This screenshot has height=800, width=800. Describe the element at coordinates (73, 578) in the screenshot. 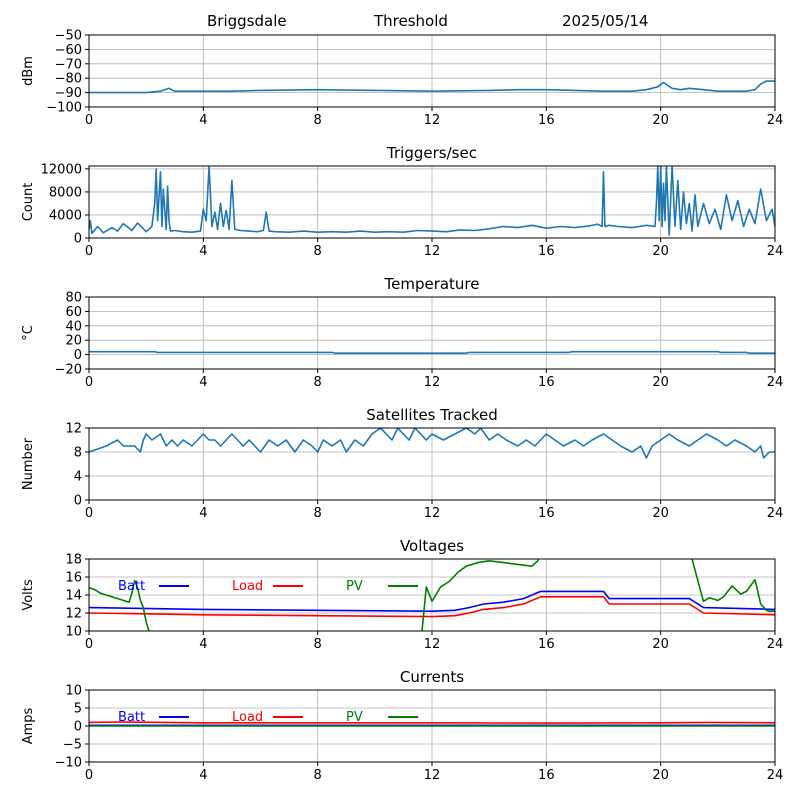

I see `y-tick-label: 16` at that location.